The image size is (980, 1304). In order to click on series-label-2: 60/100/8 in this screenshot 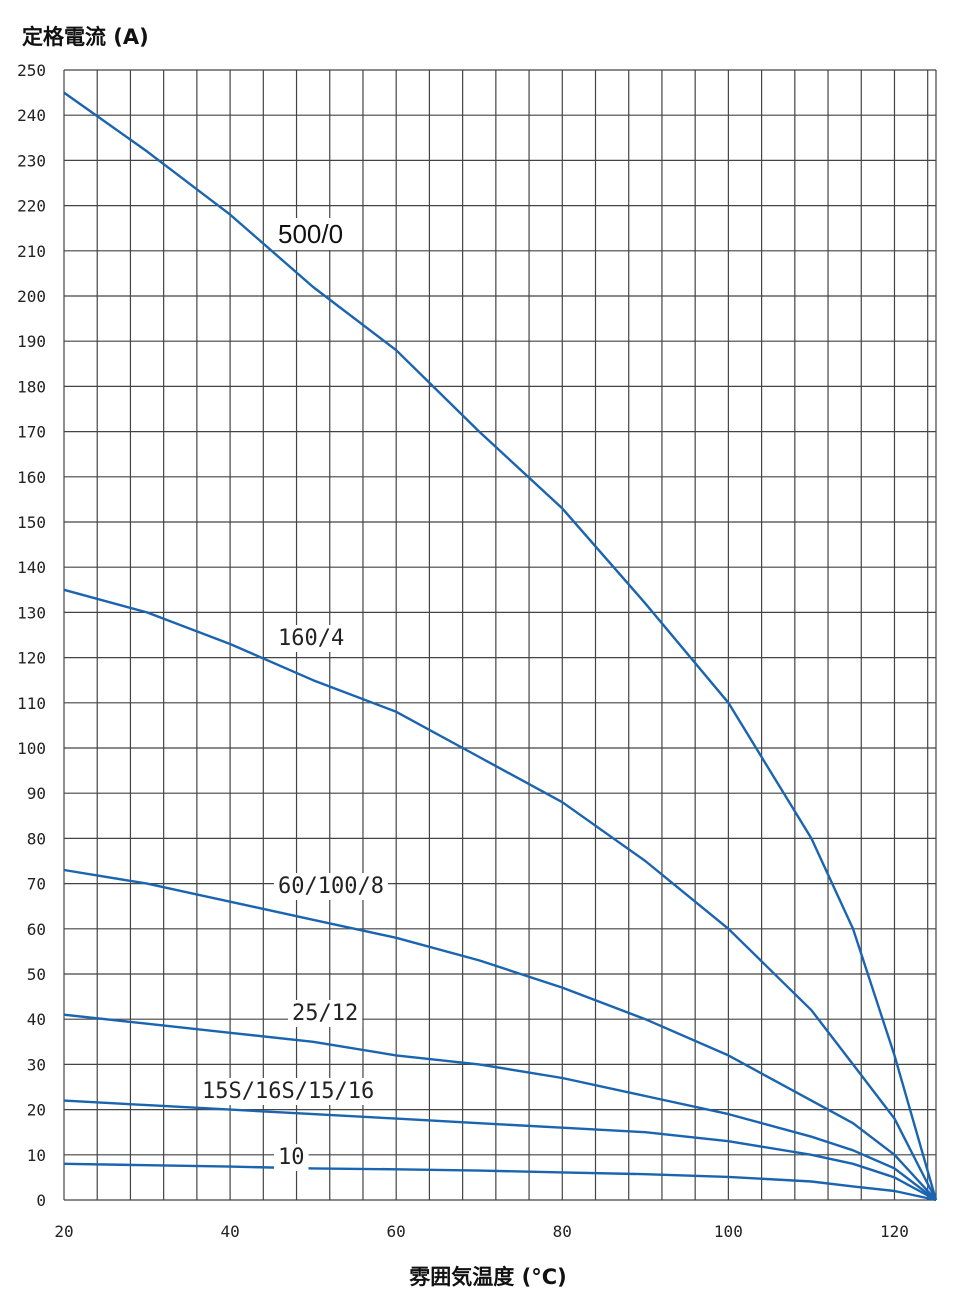, I will do `click(331, 886)`.